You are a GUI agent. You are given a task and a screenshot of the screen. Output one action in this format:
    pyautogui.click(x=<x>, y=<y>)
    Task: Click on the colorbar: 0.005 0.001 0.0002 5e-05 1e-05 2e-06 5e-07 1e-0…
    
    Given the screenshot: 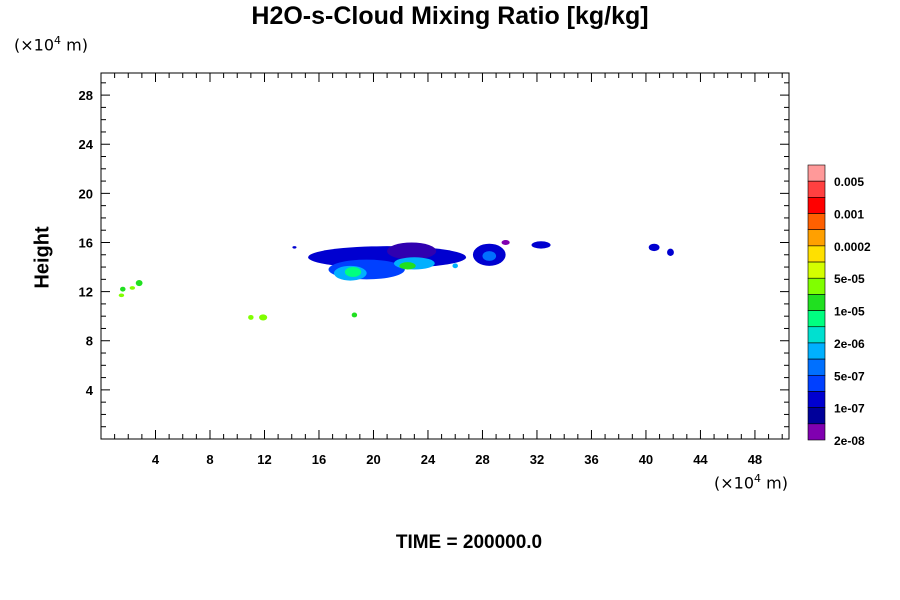 What is the action you would take?
    pyautogui.click(x=839, y=306)
    